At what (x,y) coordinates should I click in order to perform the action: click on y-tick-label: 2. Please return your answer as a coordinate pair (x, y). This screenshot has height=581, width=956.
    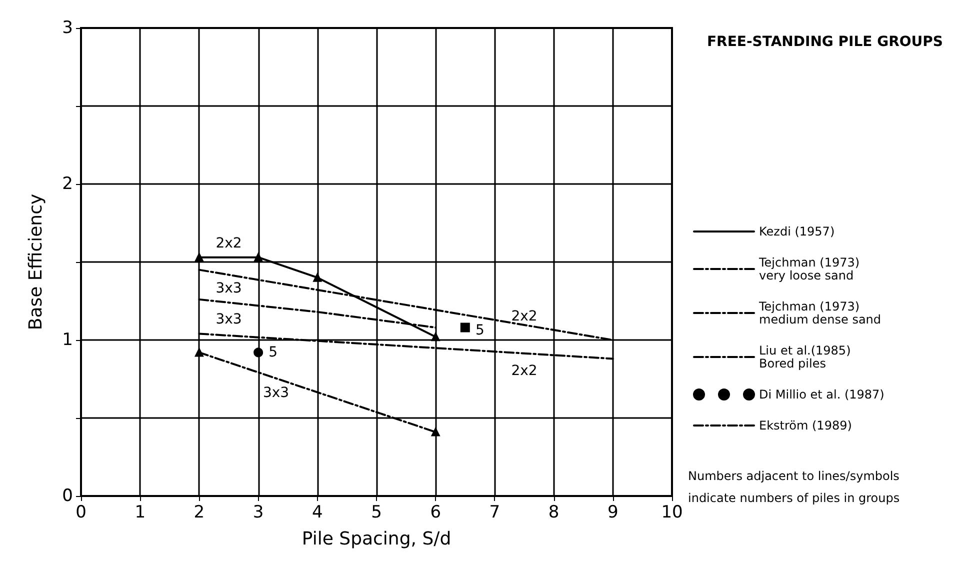
    Looking at the image, I should click on (67, 184).